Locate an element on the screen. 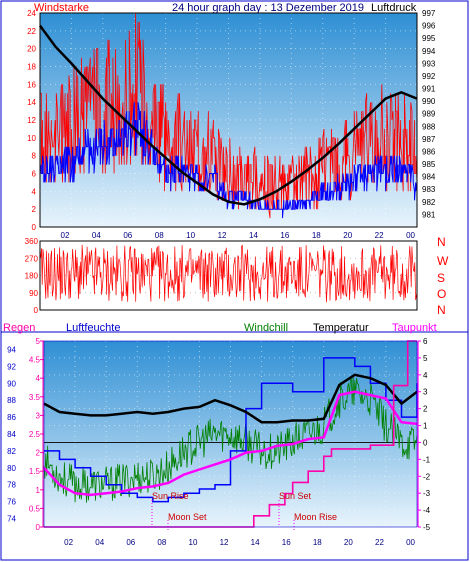  temperature-line is located at coordinates (230, 398).